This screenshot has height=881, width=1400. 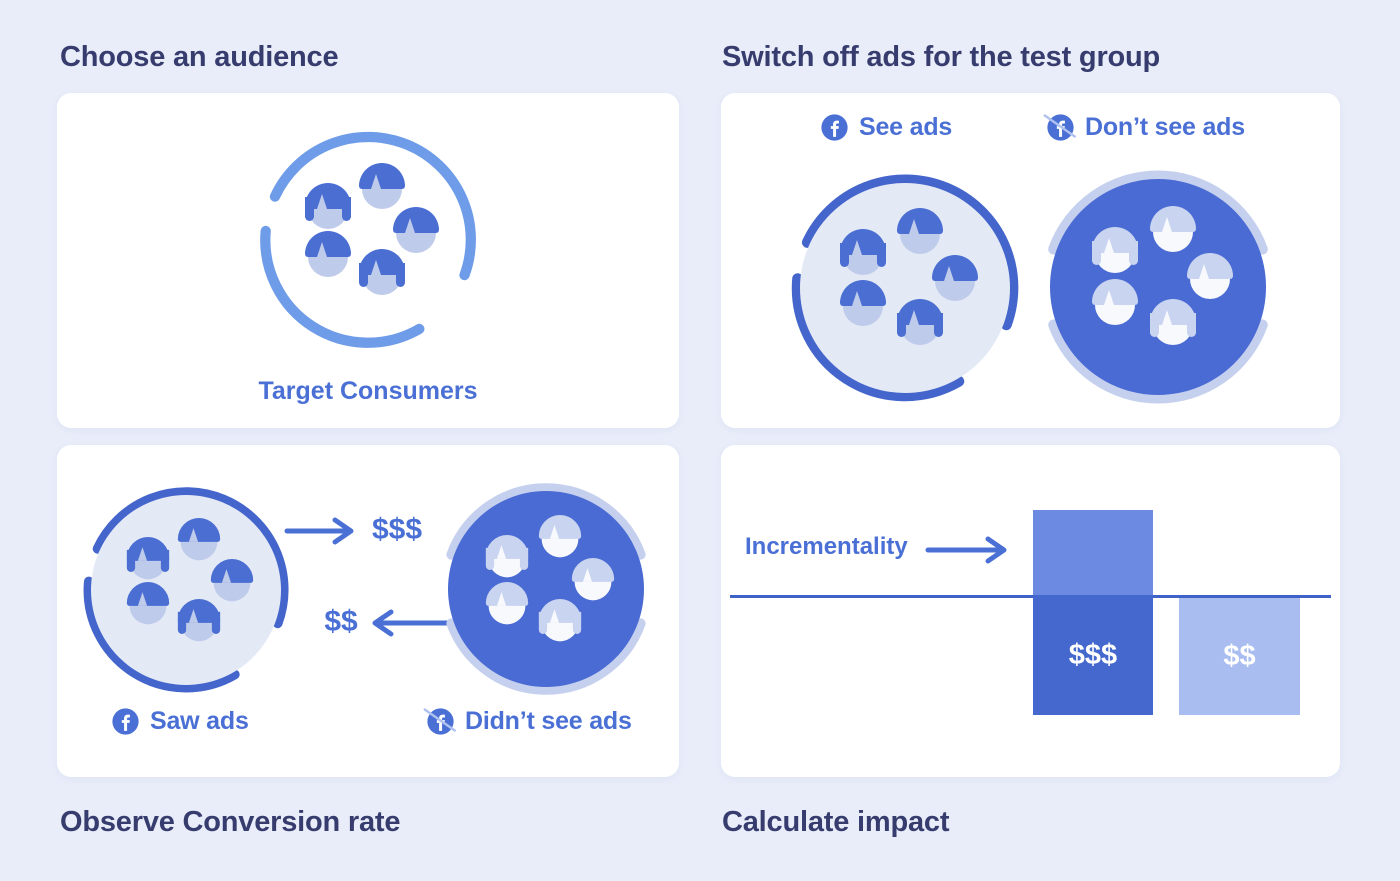 I want to click on see-ads-label: See ads, so click(x=906, y=127).